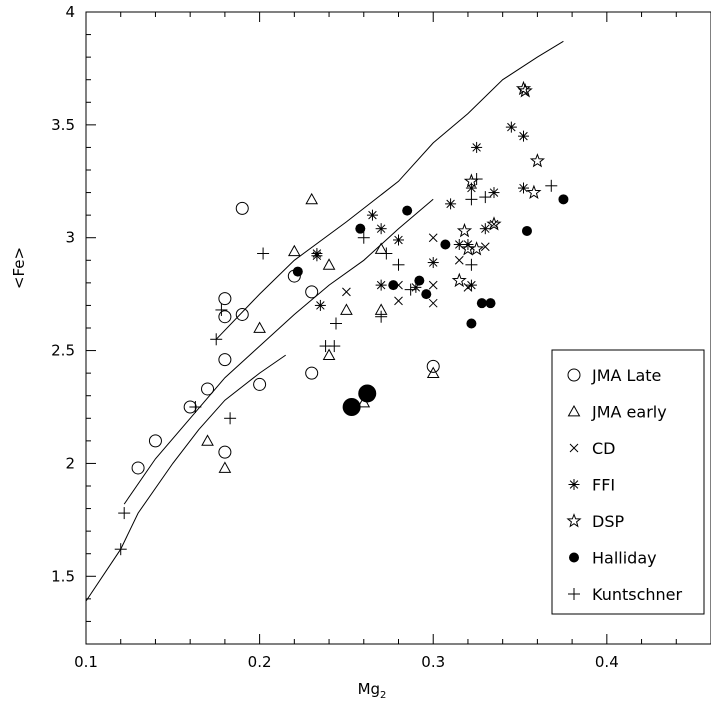  Describe the element at coordinates (637, 594) in the screenshot. I see `legend-label: Kuntschner` at that location.